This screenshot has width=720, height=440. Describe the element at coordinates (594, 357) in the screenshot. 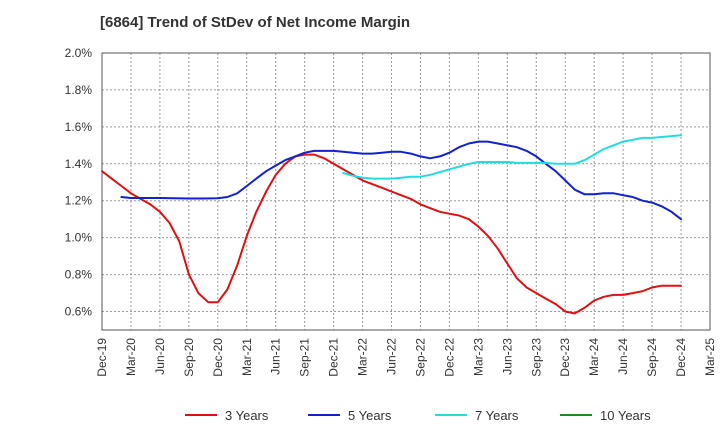

I see `x-tick-label: Mar-24` at that location.